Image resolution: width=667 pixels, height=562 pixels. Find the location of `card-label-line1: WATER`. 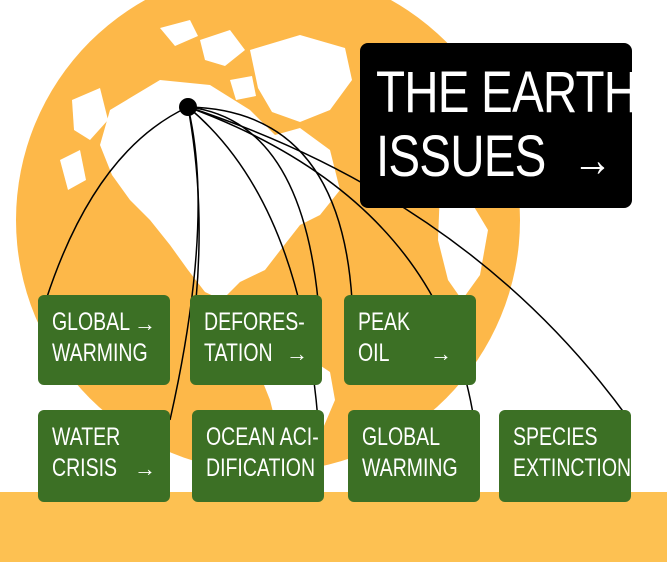

card-label-line1: WATER is located at coordinates (86, 437).